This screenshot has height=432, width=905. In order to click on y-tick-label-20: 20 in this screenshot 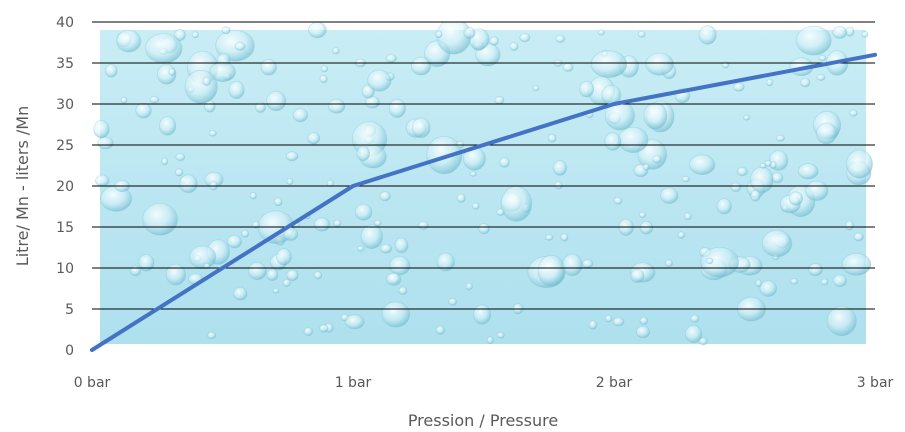, I will do `click(65, 187)`.